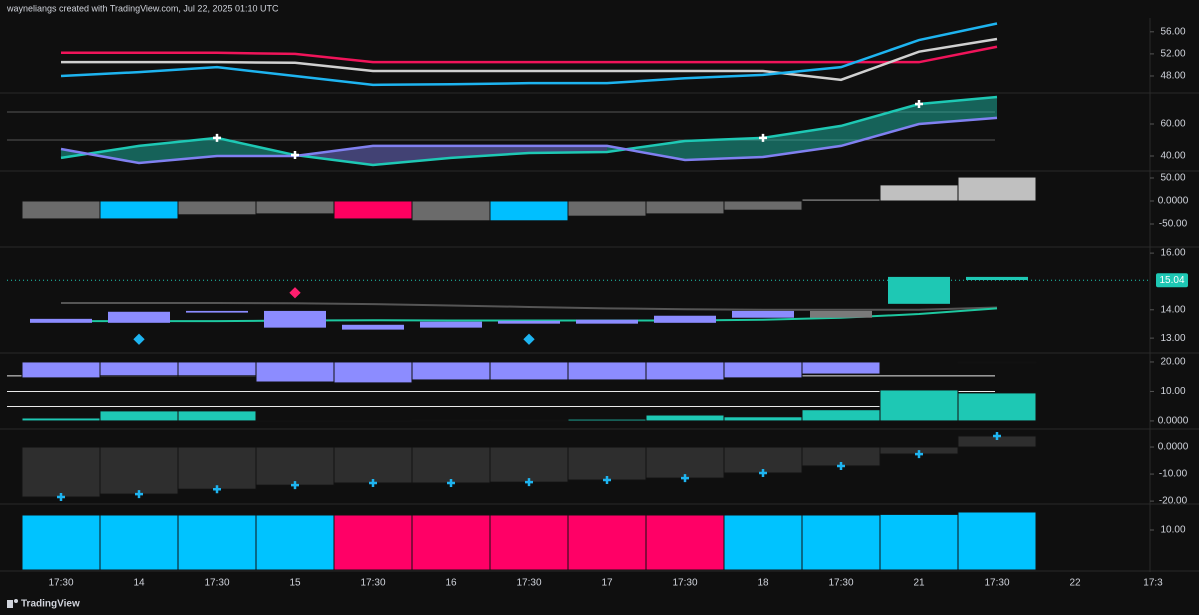 The width and height of the screenshot is (1199, 615). What do you see at coordinates (1172, 156) in the screenshot?
I see `y-tick-label: 40.00` at bounding box center [1172, 156].